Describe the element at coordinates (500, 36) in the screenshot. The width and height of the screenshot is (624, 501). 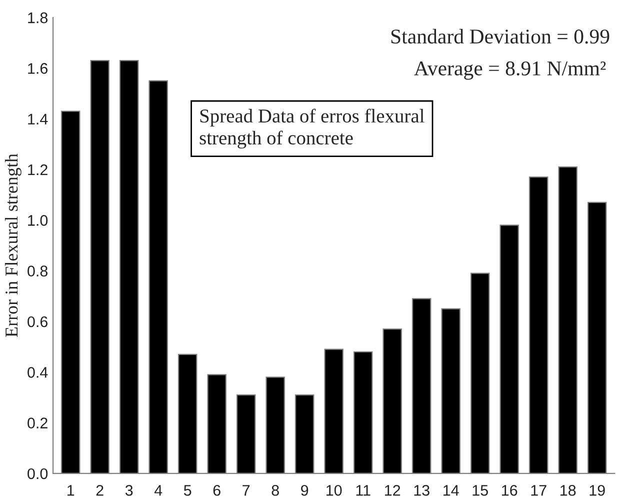
I see `annotation: Standard Deviation = 0.99` at that location.